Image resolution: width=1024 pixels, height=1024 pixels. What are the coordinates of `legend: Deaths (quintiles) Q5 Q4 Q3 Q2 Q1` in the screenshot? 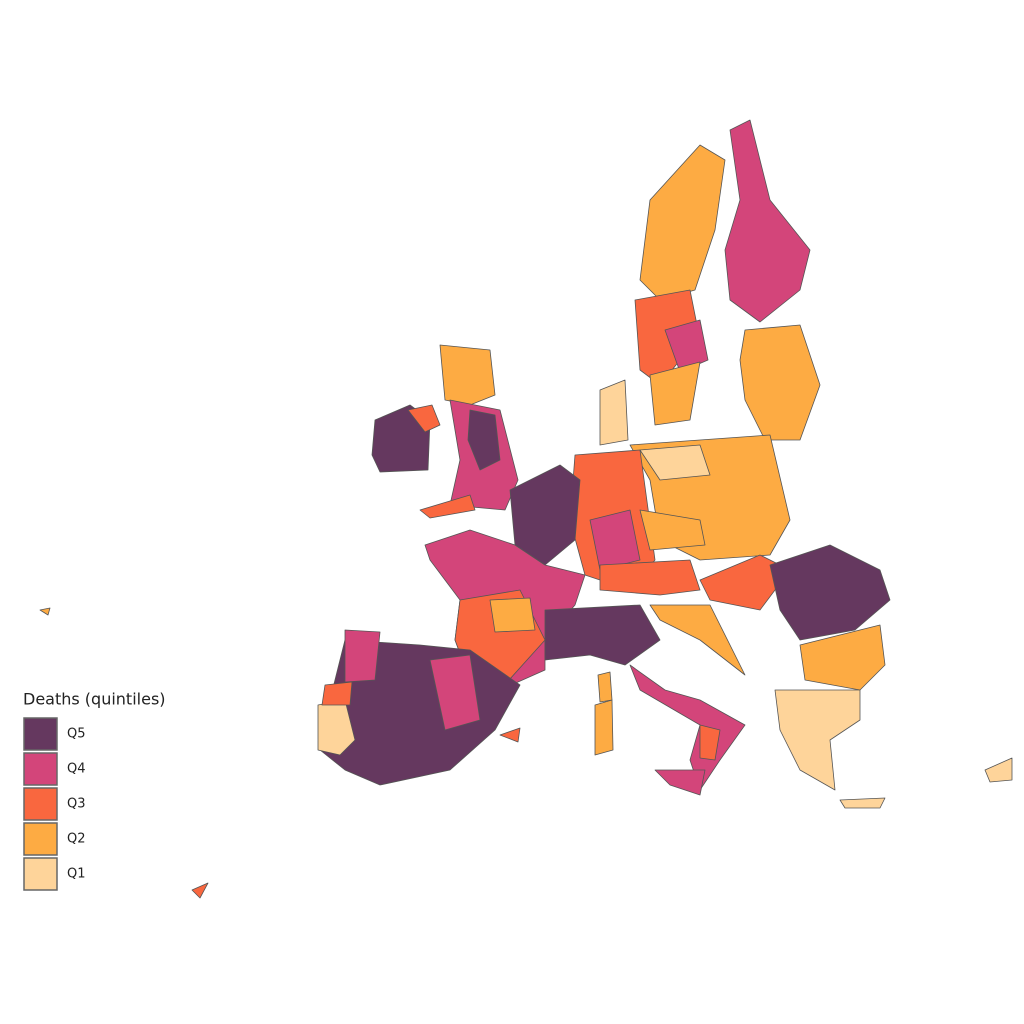 It's located at (94, 790).